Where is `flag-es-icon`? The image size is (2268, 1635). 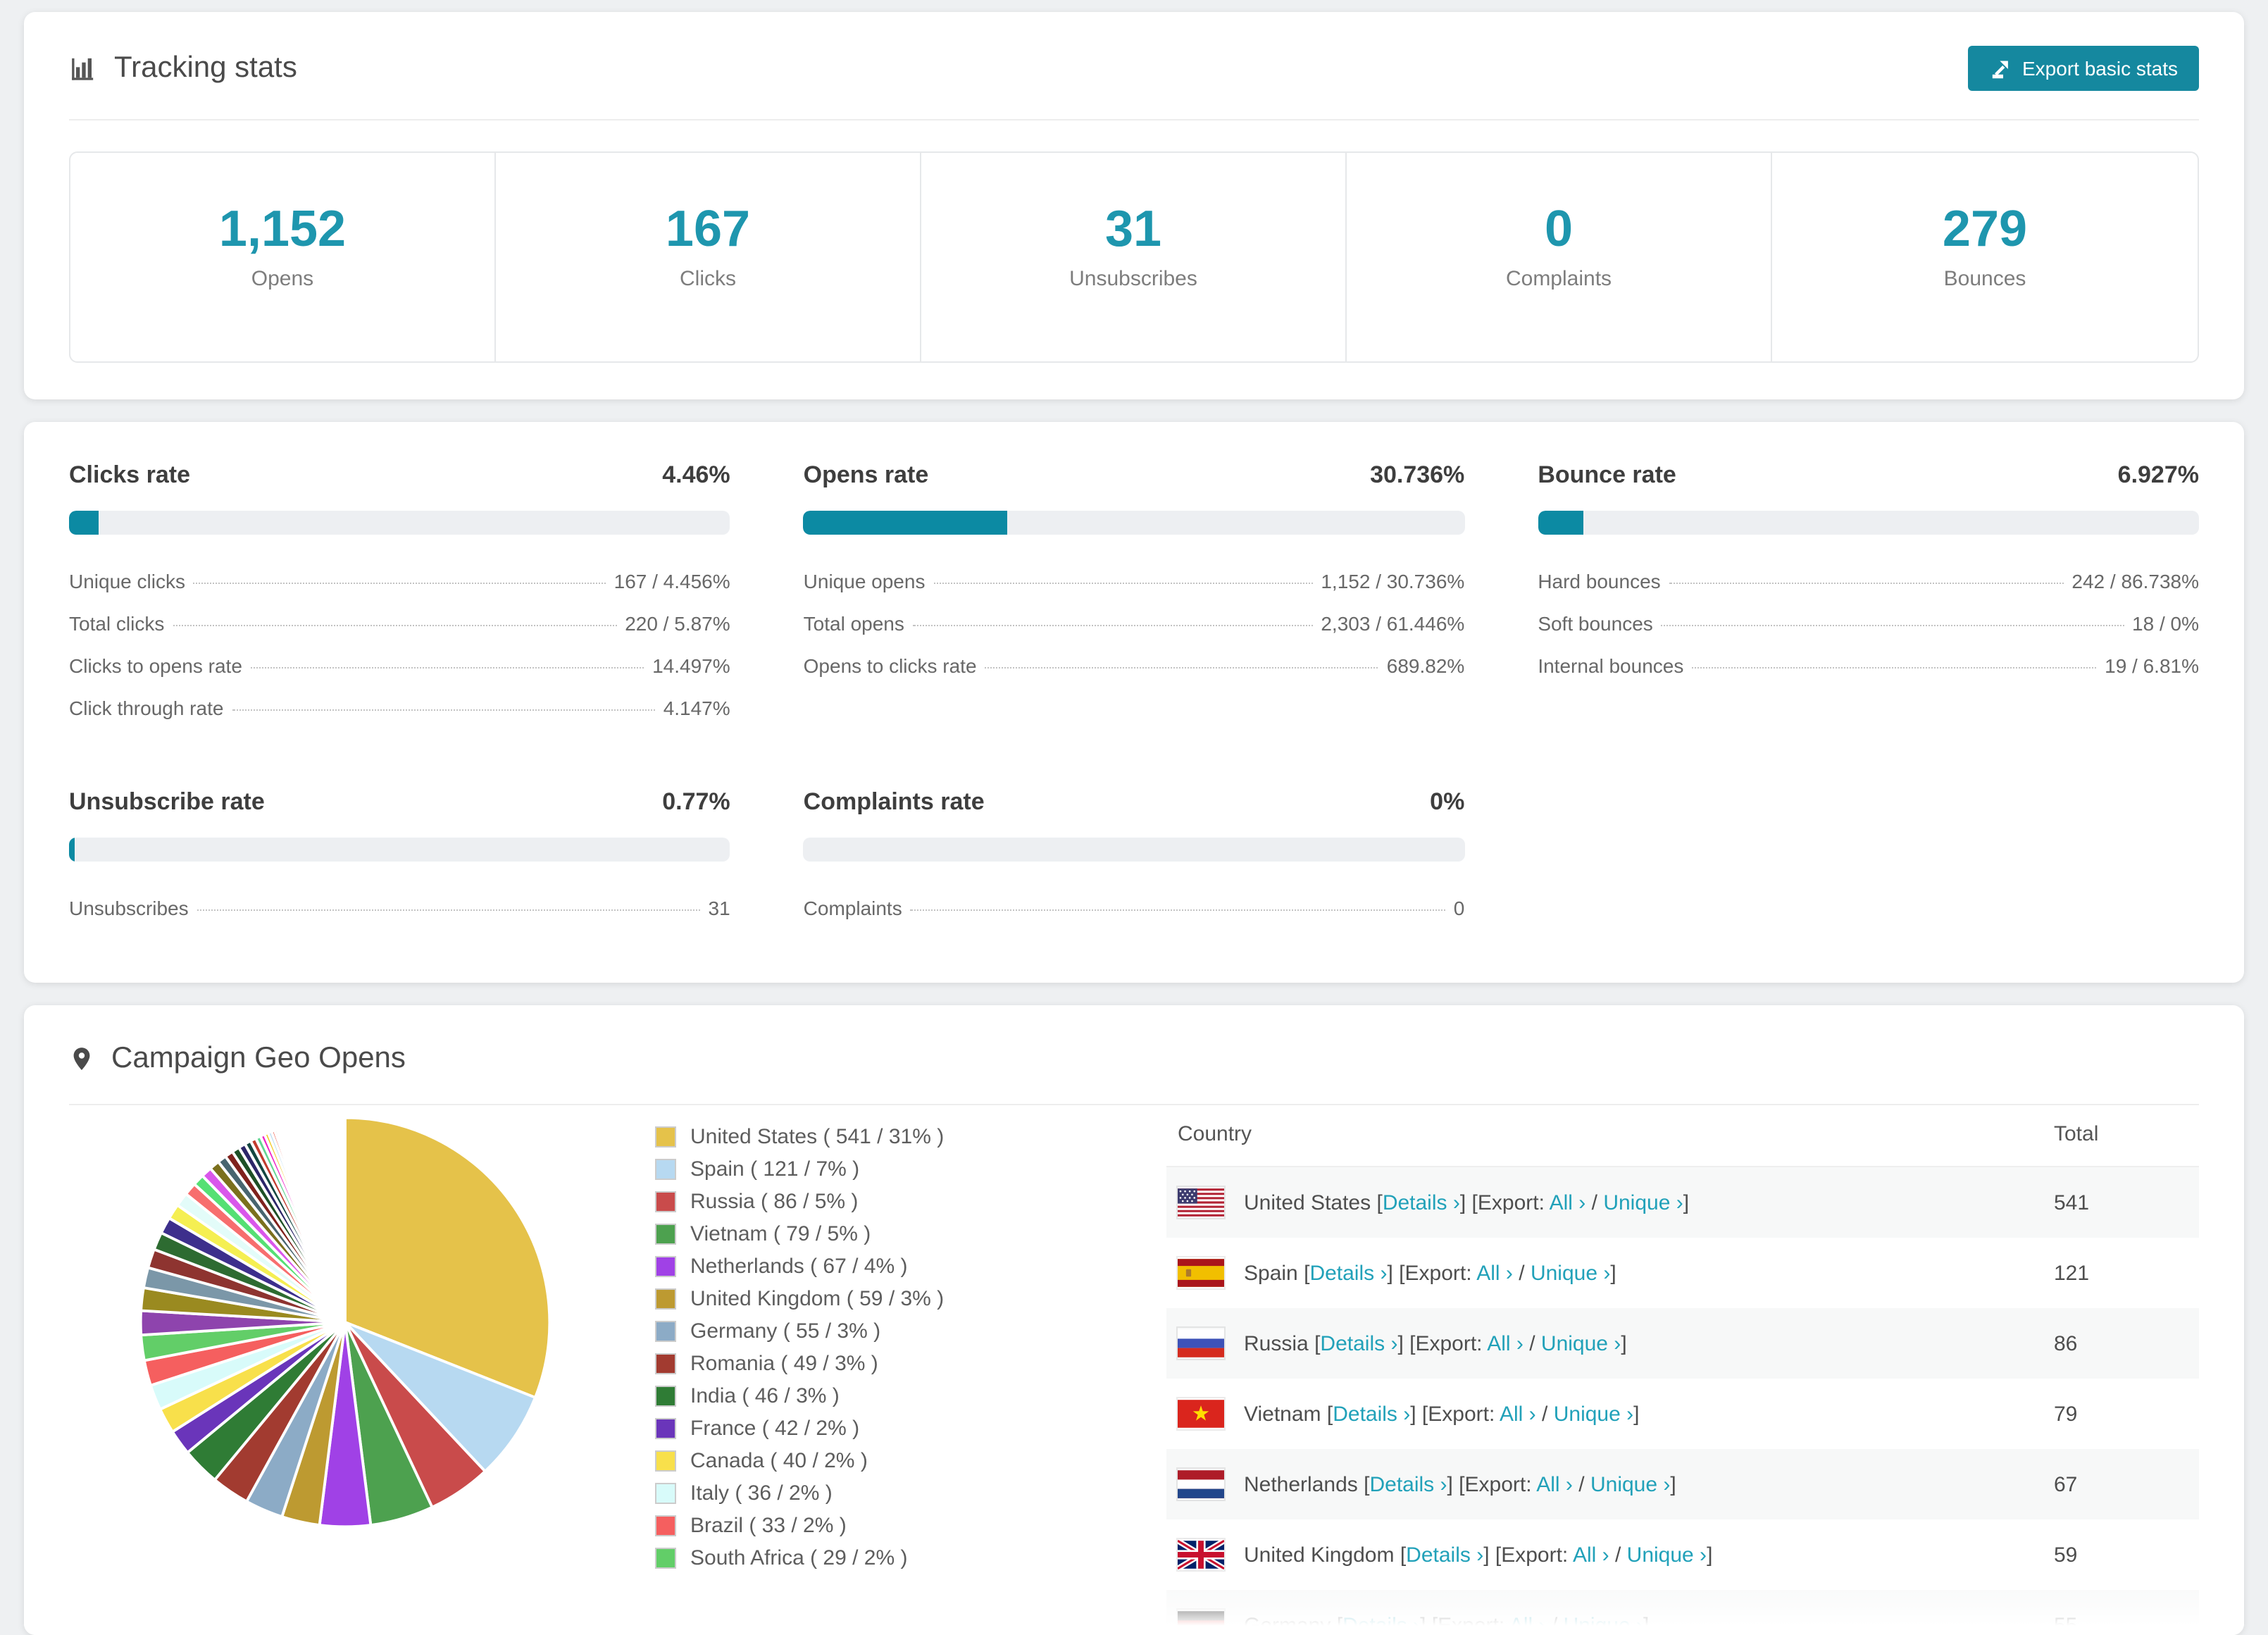 flag-es-icon is located at coordinates (1201, 1272).